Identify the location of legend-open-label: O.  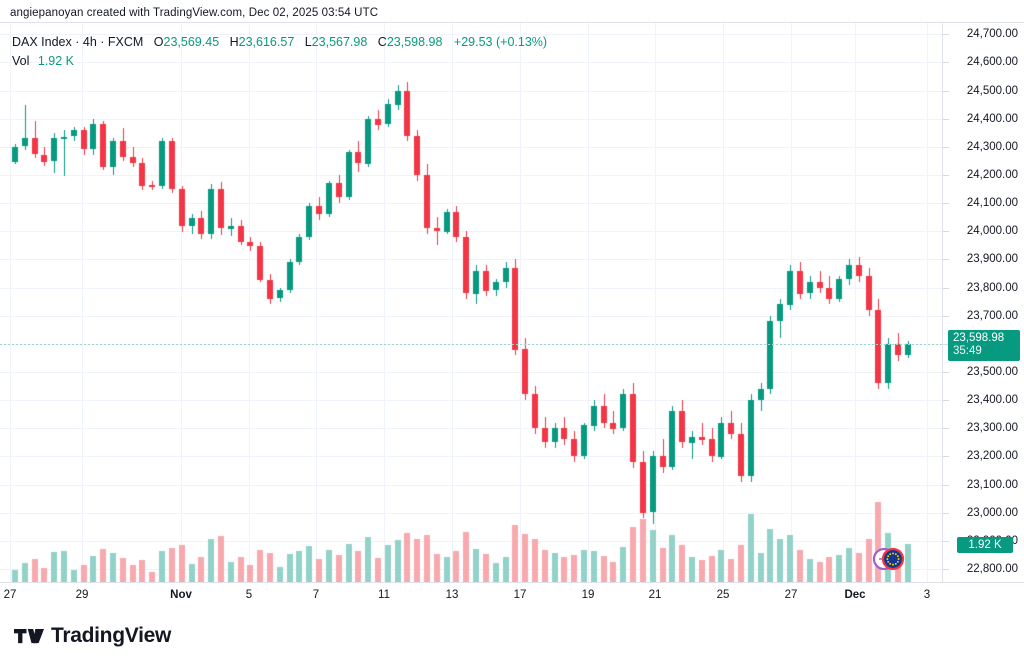
(158, 42).